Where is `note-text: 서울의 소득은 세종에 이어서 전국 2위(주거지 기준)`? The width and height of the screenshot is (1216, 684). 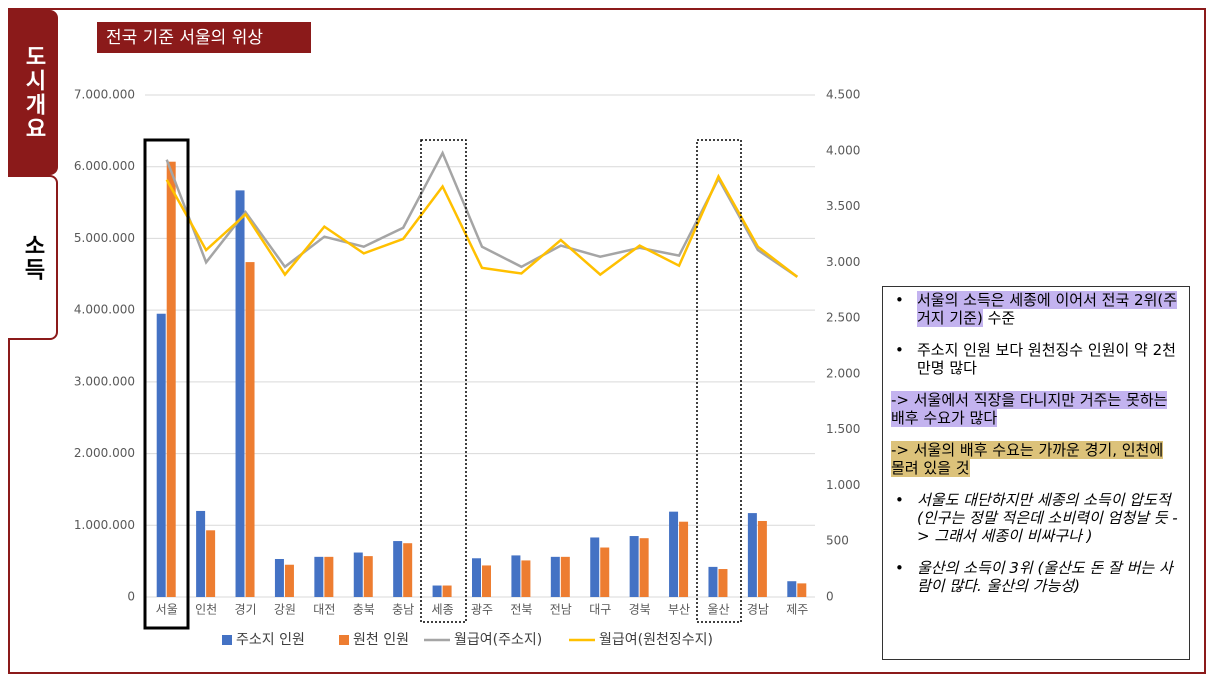
note-text: 서울의 소득은 세종에 이어서 전국 2위(주거지 기준) is located at coordinates (1047, 309).